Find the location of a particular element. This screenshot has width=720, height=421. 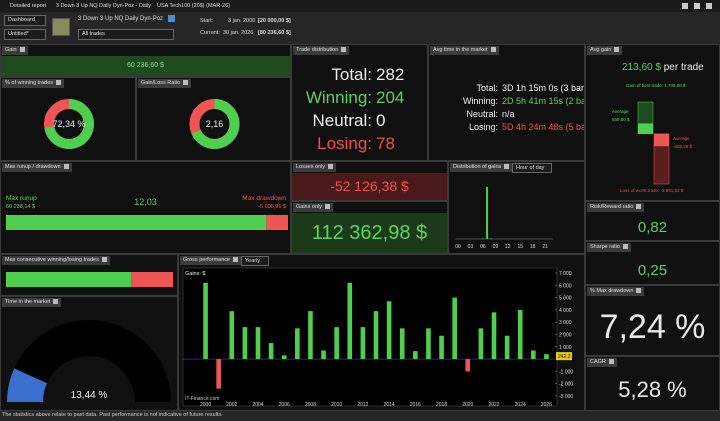

winning-streak-bar is located at coordinates (69, 279).